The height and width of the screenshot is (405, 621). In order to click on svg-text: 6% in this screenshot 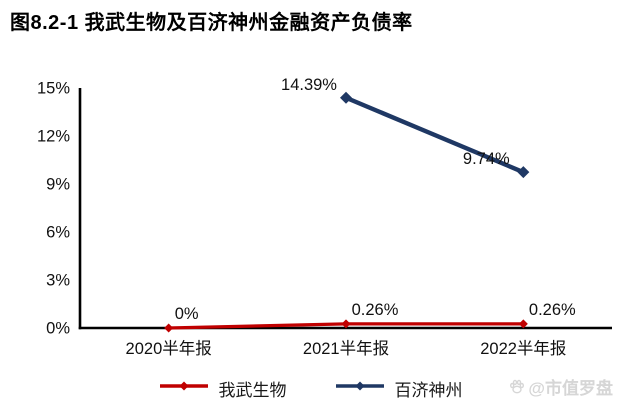, I will do `click(58, 233)`.